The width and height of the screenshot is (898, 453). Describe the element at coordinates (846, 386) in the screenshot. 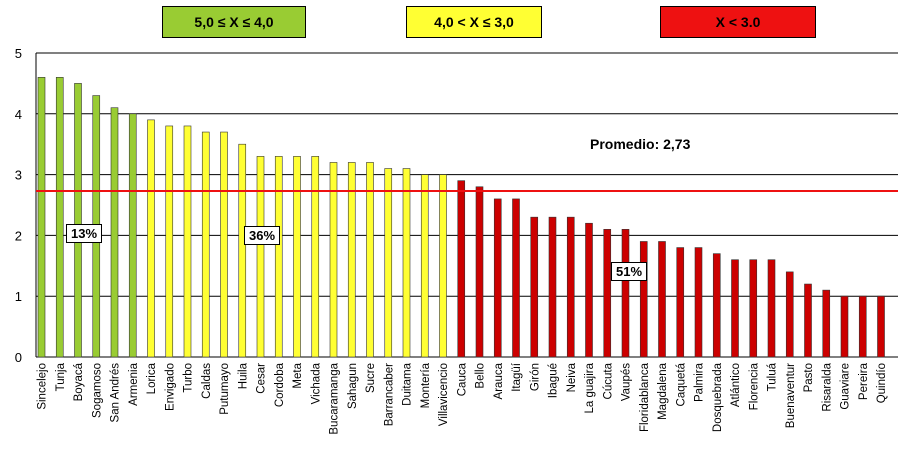

I see `x-tick-label: Guaviare` at that location.